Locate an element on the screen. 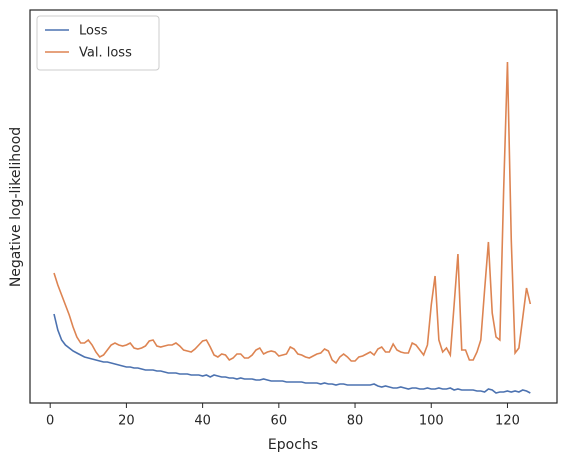  series-line is located at coordinates (292, 353).